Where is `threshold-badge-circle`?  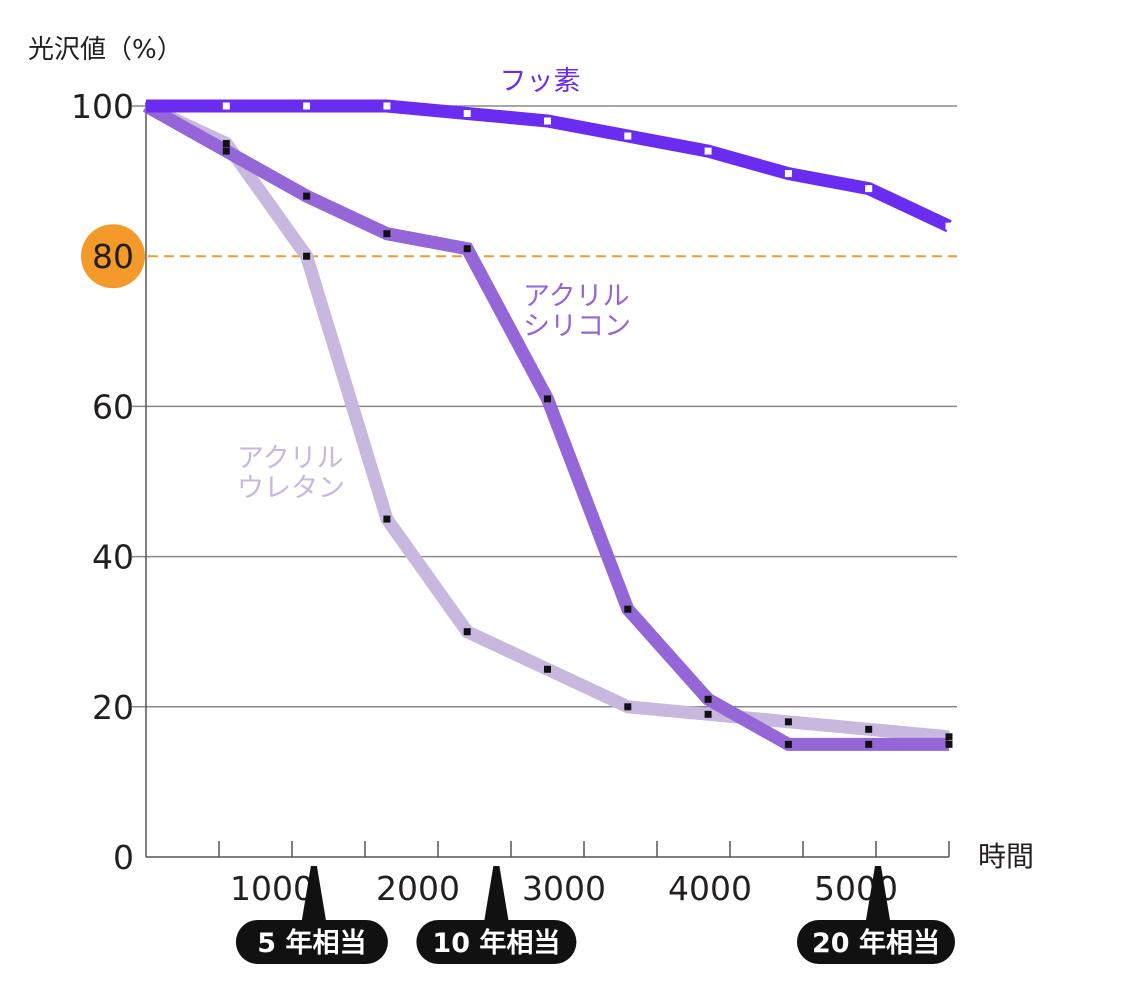
threshold-badge-circle is located at coordinates (113, 256).